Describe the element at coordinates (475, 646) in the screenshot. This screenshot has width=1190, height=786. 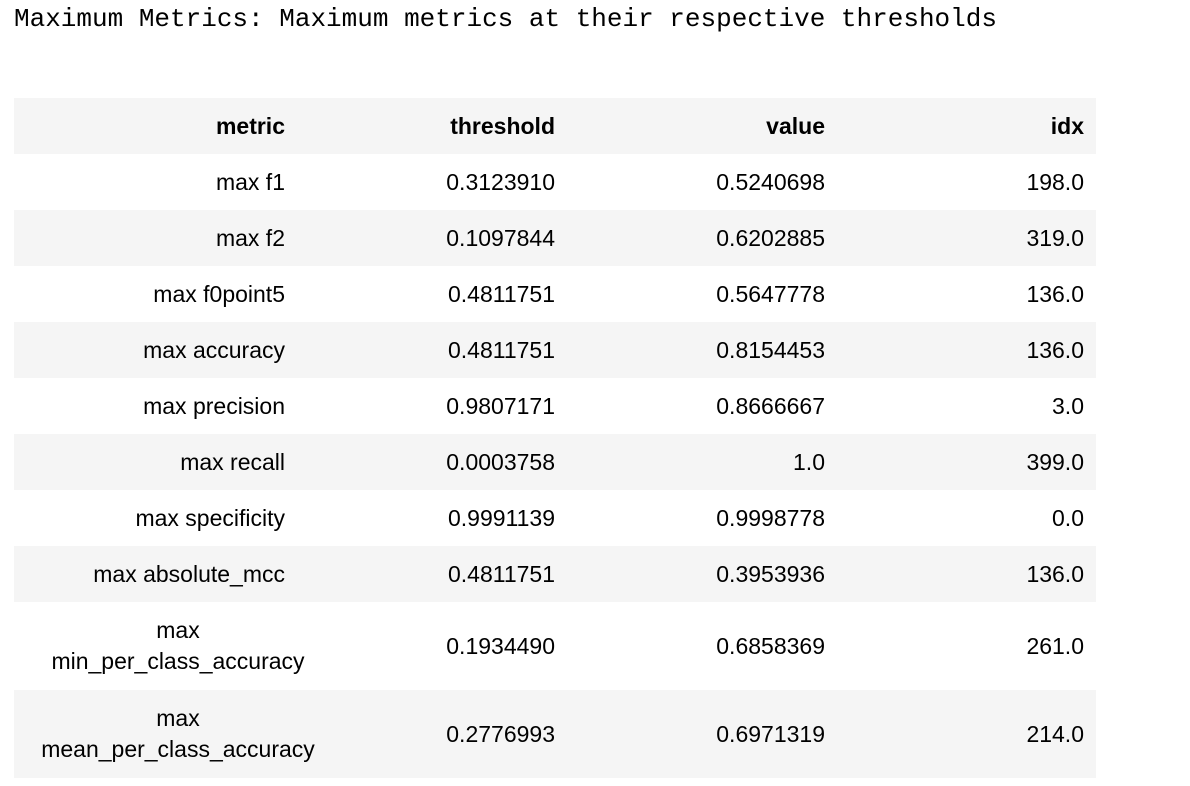
I see `cell-threshold: 0.1934490` at that location.